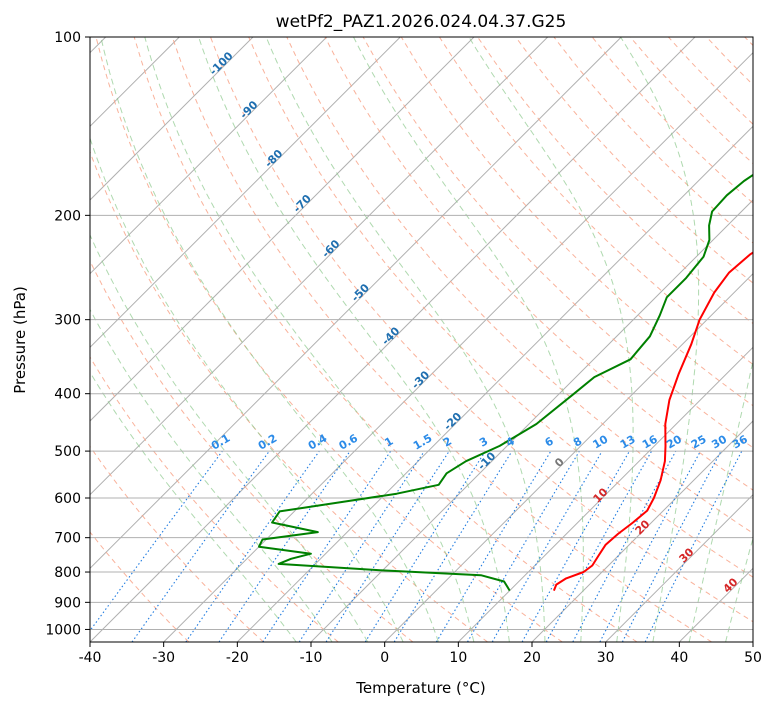 Image resolution: width=775 pixels, height=708 pixels. I want to click on y-tick-label: 700, so click(67, 539).